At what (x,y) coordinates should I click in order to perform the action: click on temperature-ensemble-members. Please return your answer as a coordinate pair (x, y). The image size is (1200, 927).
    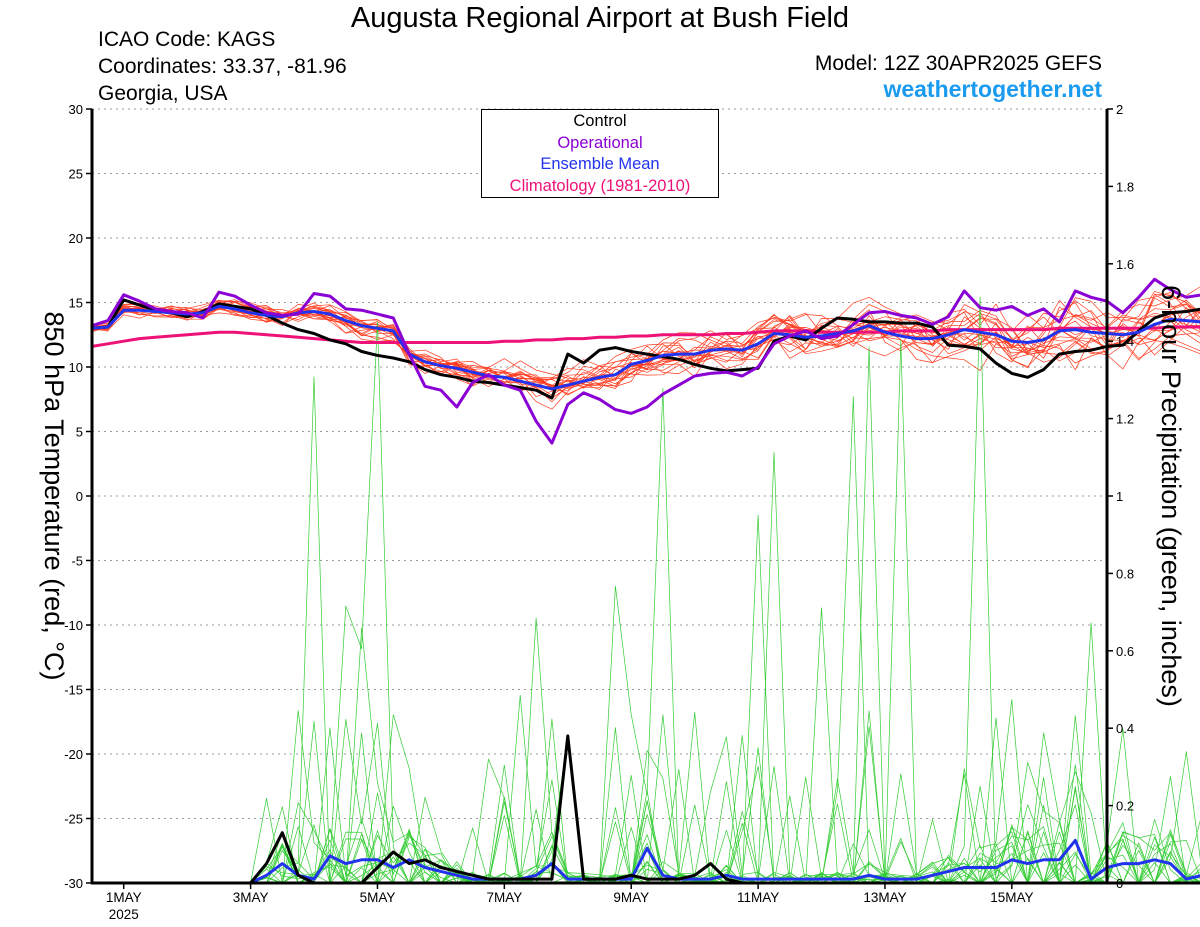
    Looking at the image, I should click on (645, 348).